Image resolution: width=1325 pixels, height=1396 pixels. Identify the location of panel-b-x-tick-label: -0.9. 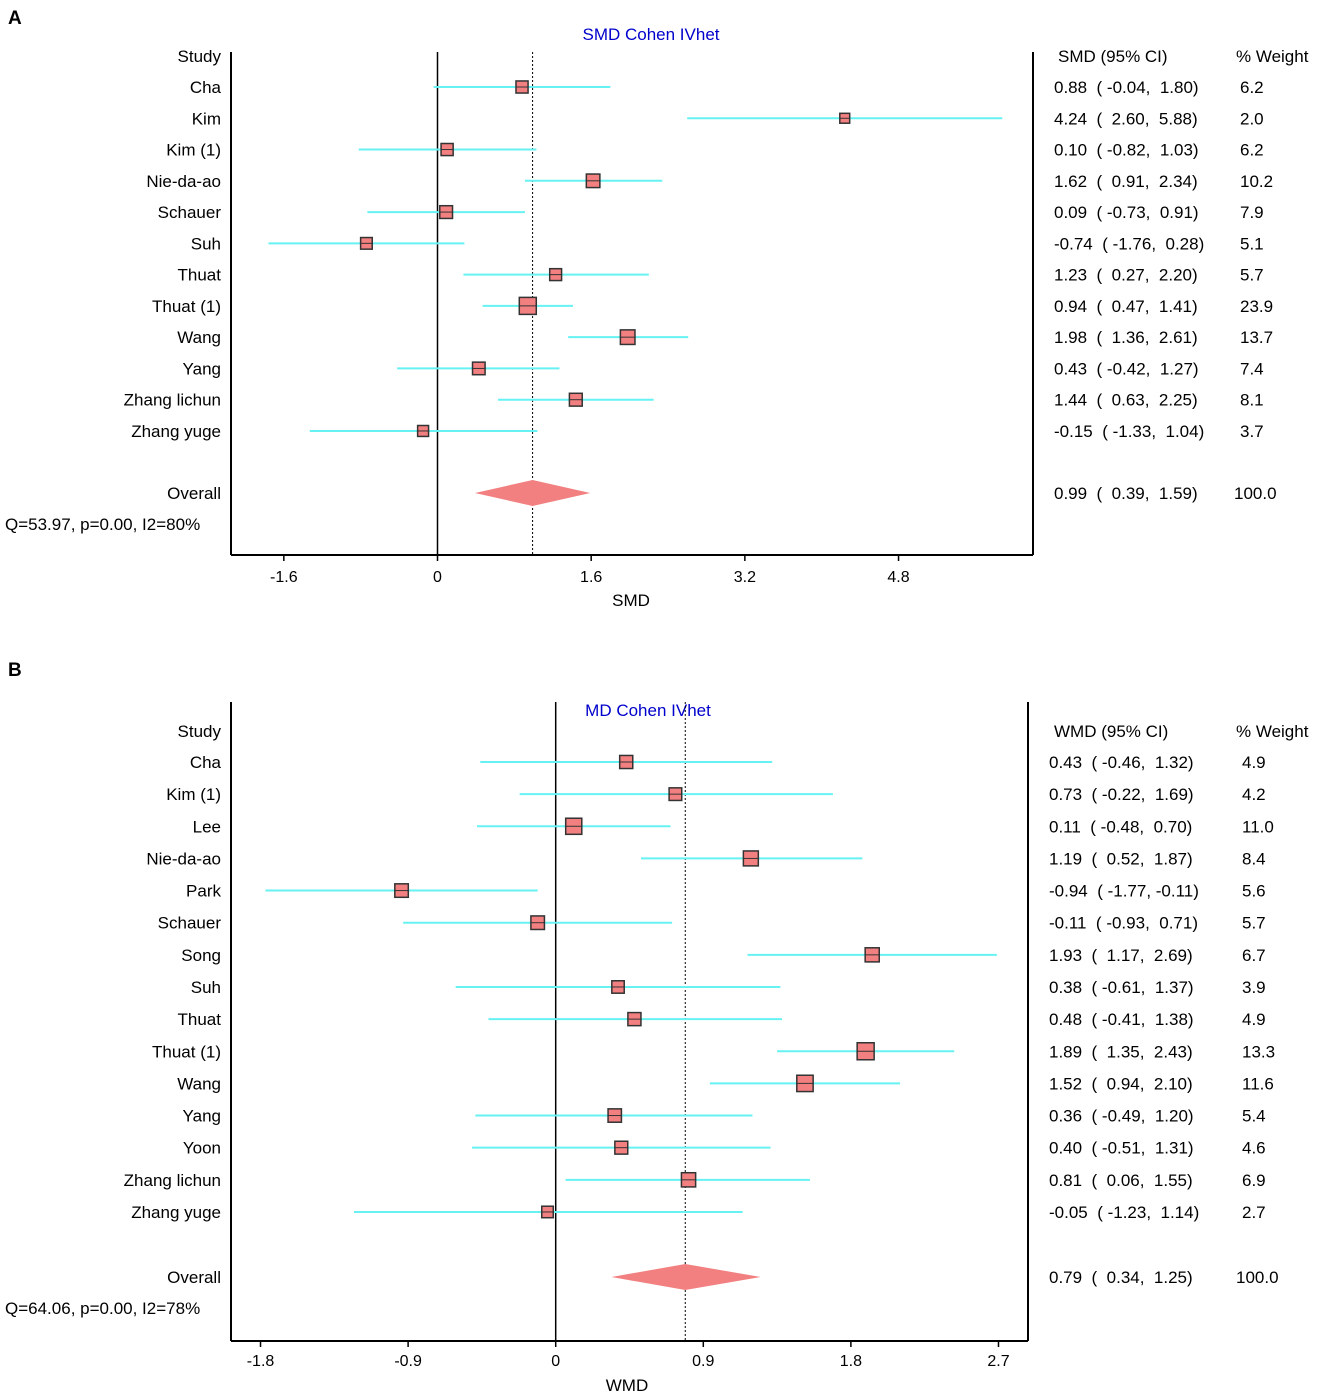
(408, 1361).